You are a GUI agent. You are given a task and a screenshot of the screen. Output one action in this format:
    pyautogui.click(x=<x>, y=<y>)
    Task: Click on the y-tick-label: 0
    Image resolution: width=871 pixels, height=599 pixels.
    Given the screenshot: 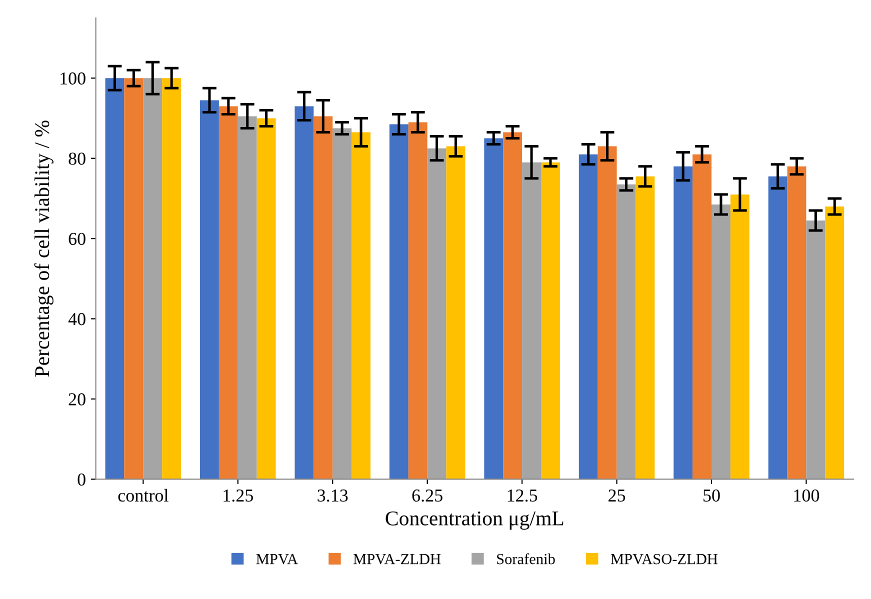 What is the action you would take?
    pyautogui.click(x=82, y=479)
    